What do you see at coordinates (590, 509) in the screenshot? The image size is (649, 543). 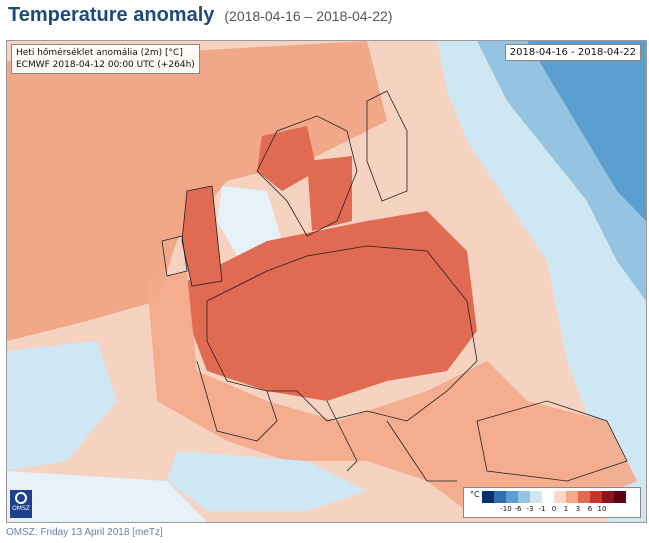 I see `legend-tick-label: 6` at bounding box center [590, 509].